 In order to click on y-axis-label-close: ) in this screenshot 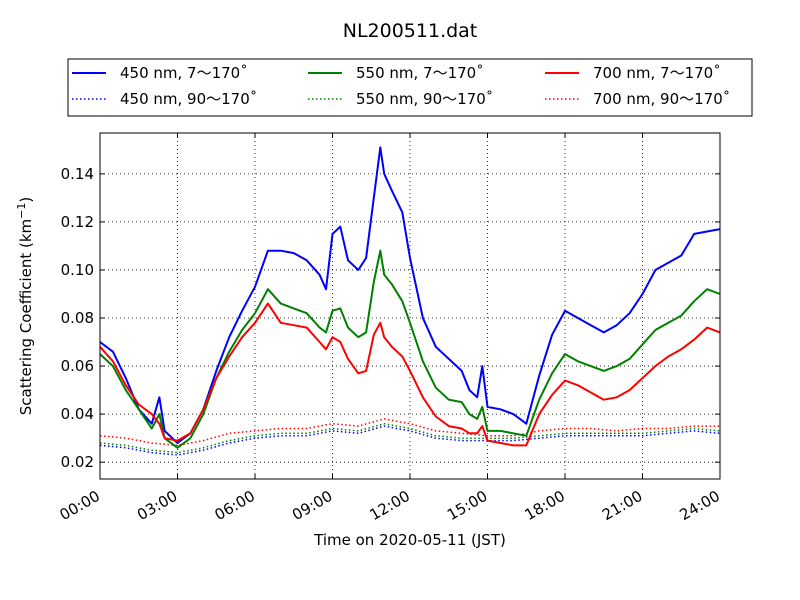, I will do `click(26, 200)`.